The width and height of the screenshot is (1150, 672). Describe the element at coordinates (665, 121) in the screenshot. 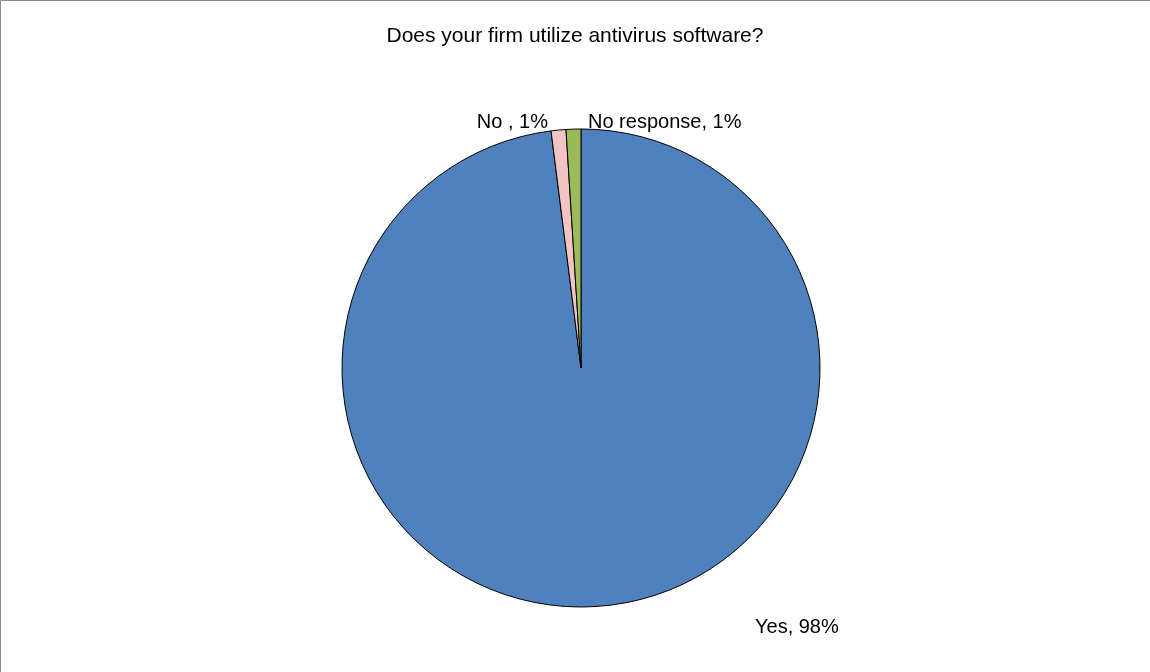

I see `slice-label: No response, 1%` at that location.